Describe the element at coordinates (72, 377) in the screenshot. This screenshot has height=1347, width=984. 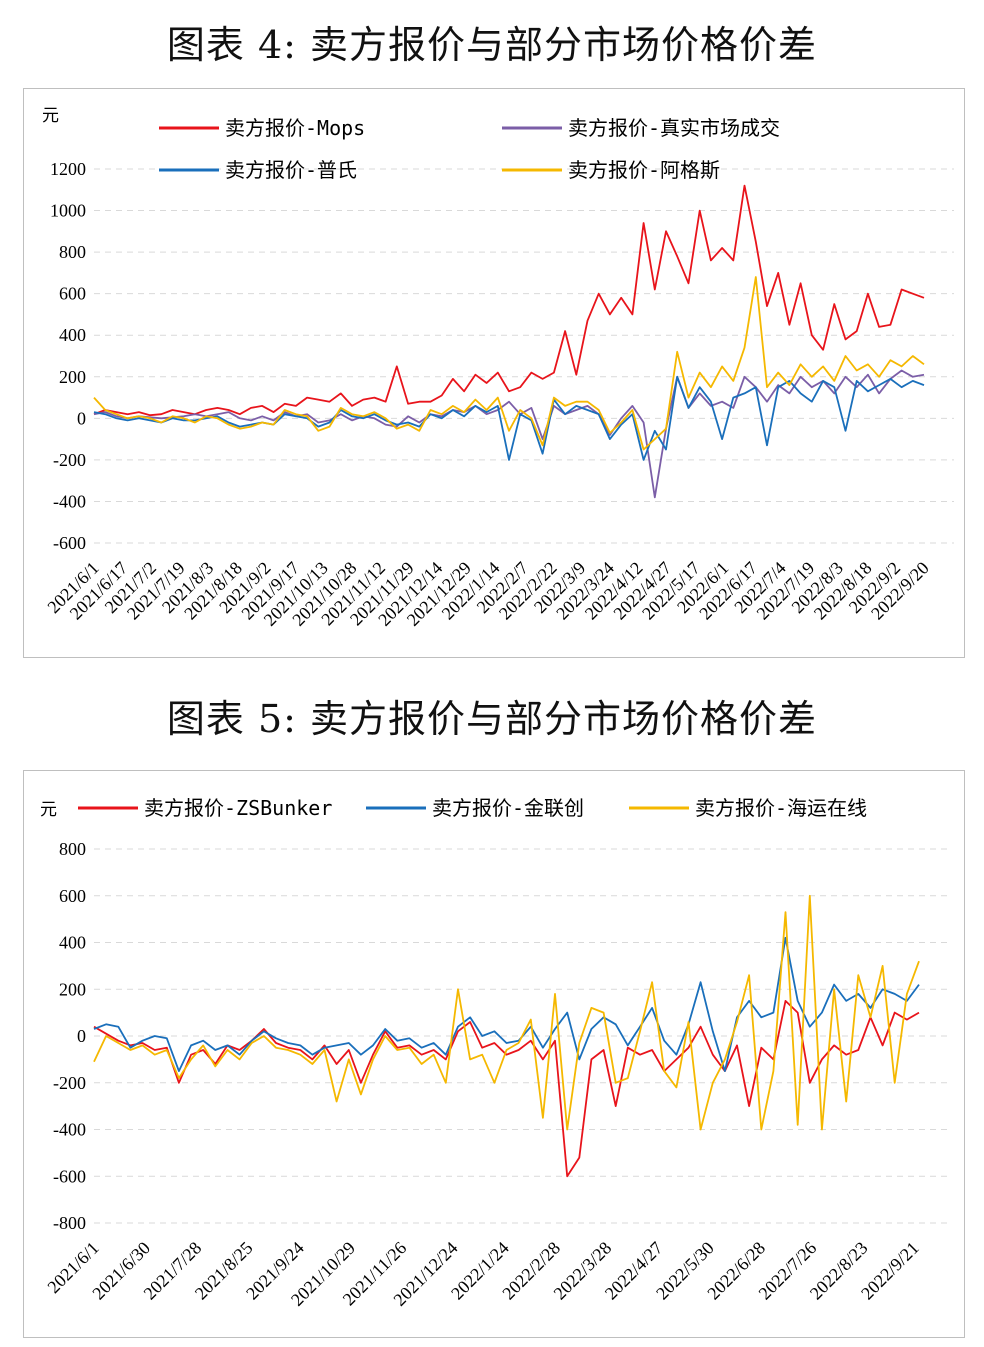
I see `fig4-y-tick-label: 200` at that location.